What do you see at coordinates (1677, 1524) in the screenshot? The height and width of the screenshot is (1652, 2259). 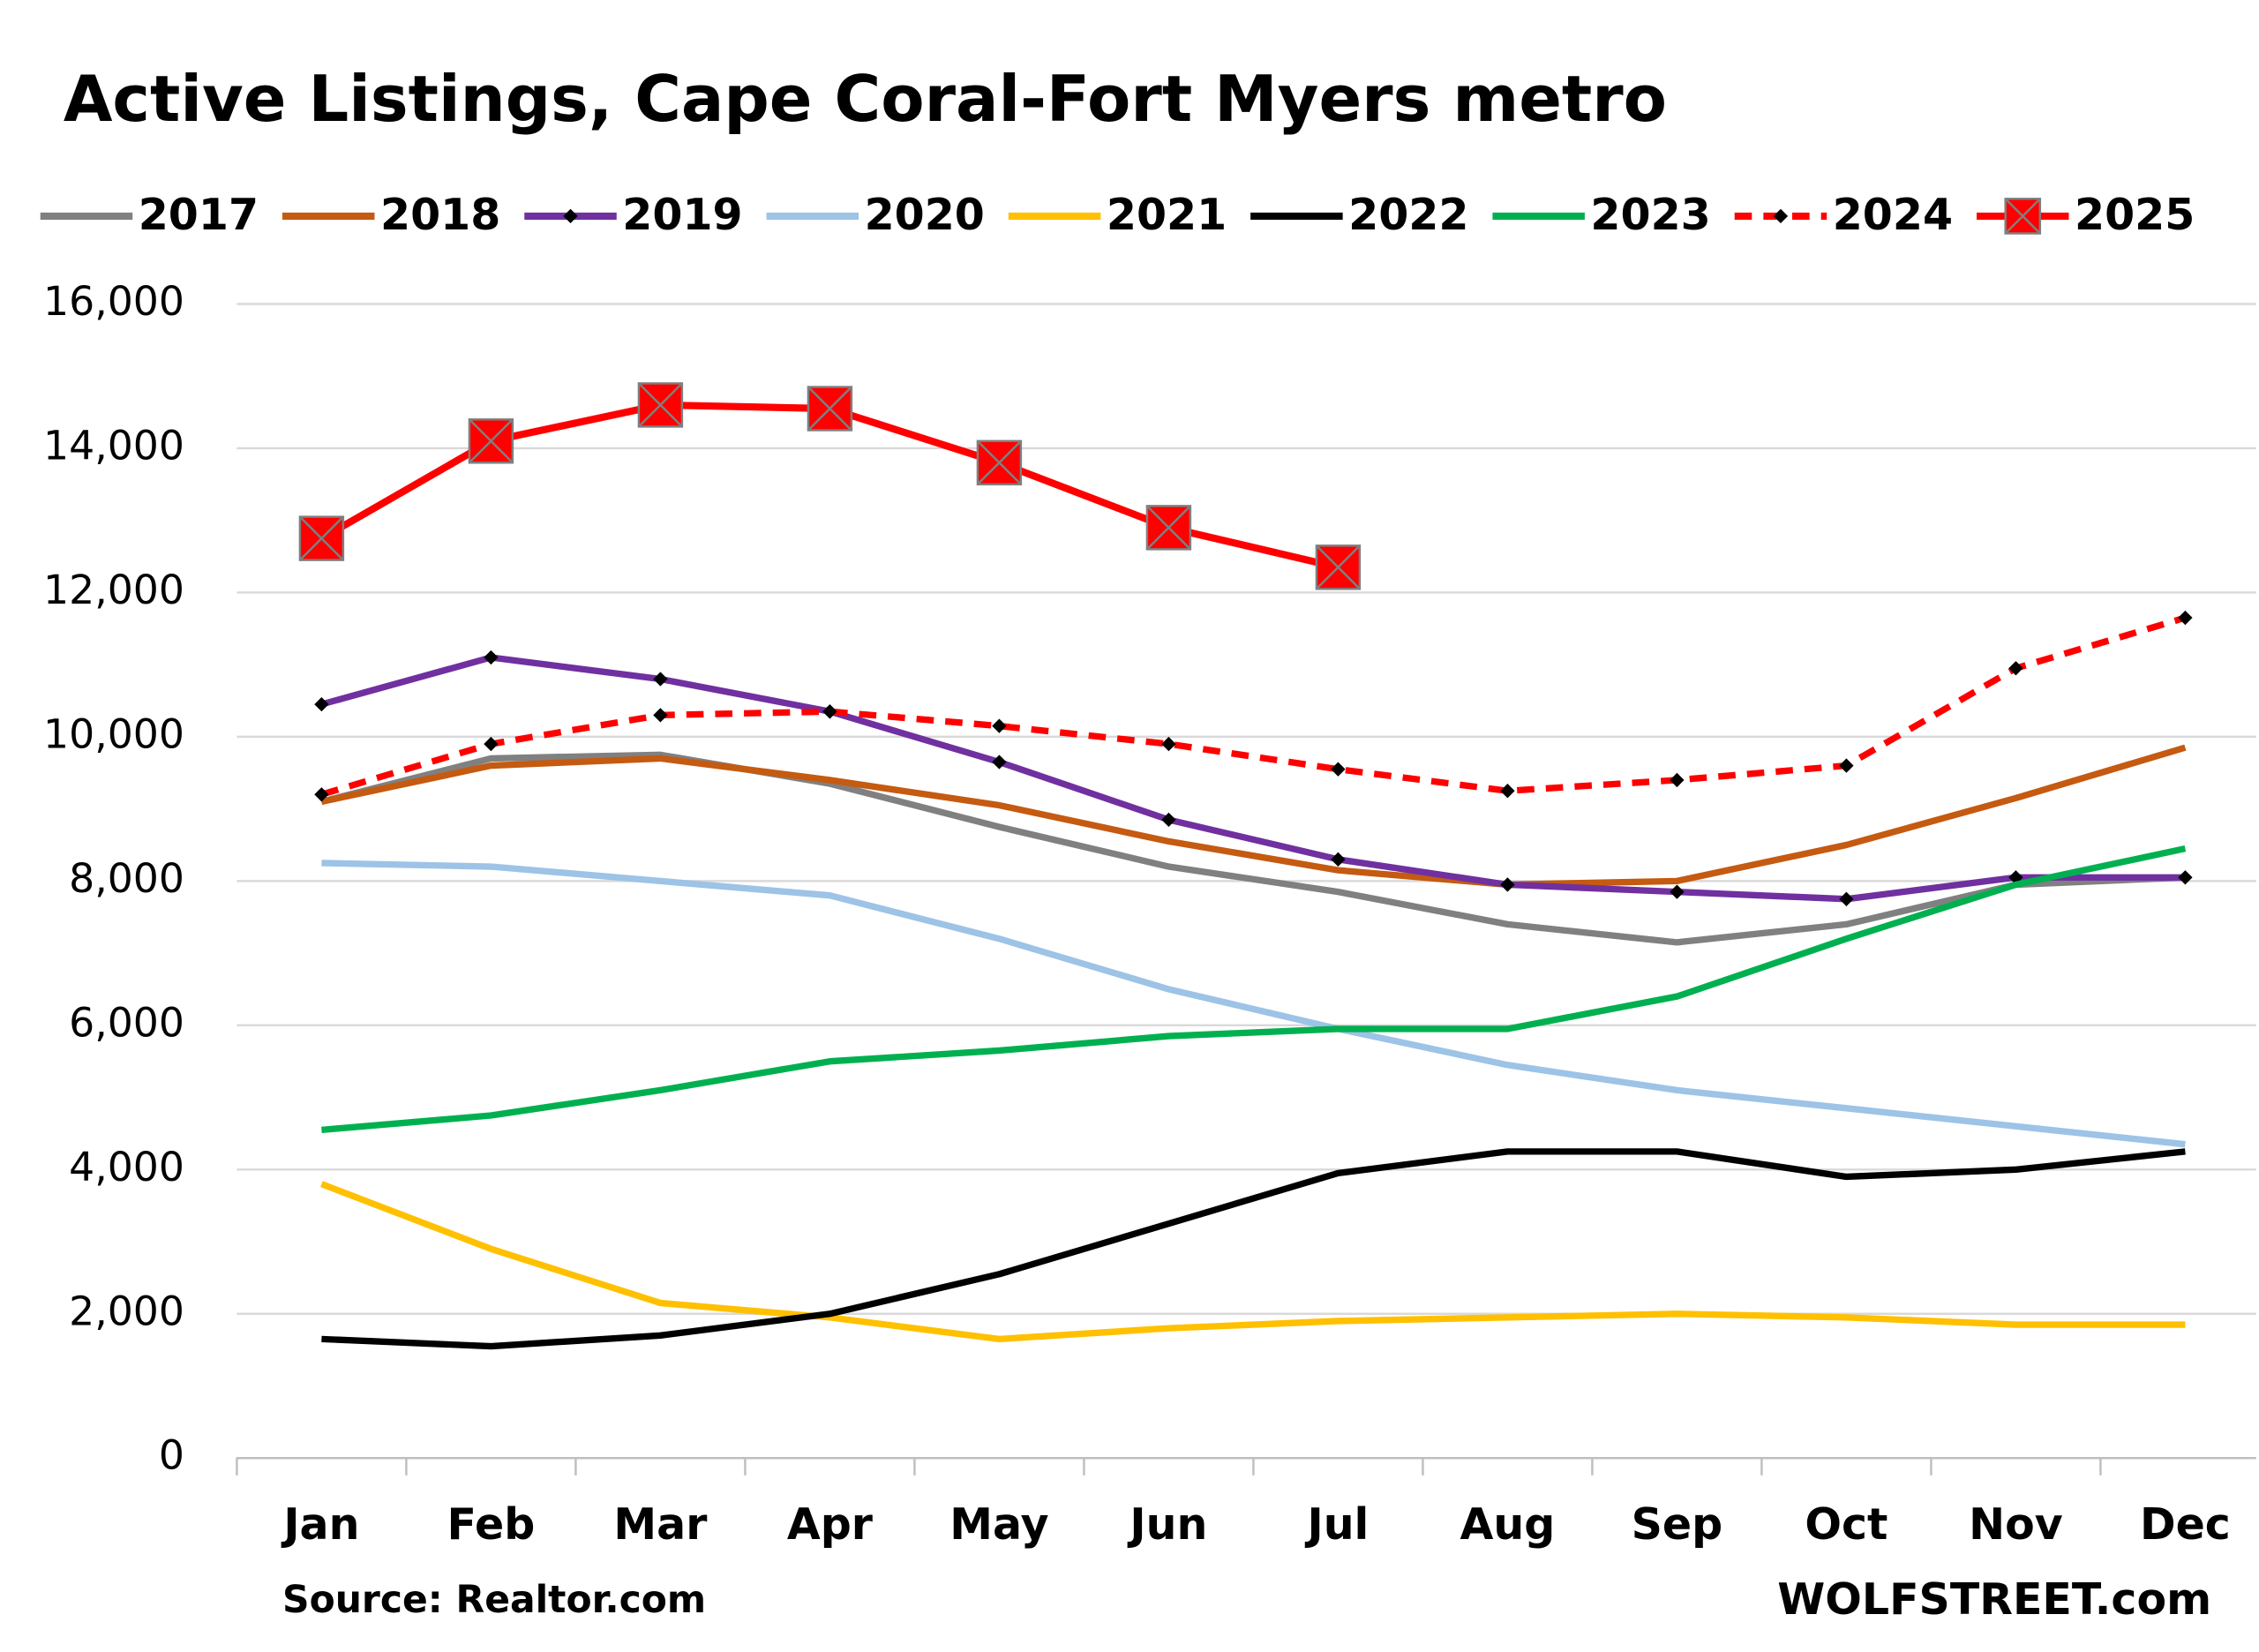 I see `x-tick-label: Sep` at bounding box center [1677, 1524].